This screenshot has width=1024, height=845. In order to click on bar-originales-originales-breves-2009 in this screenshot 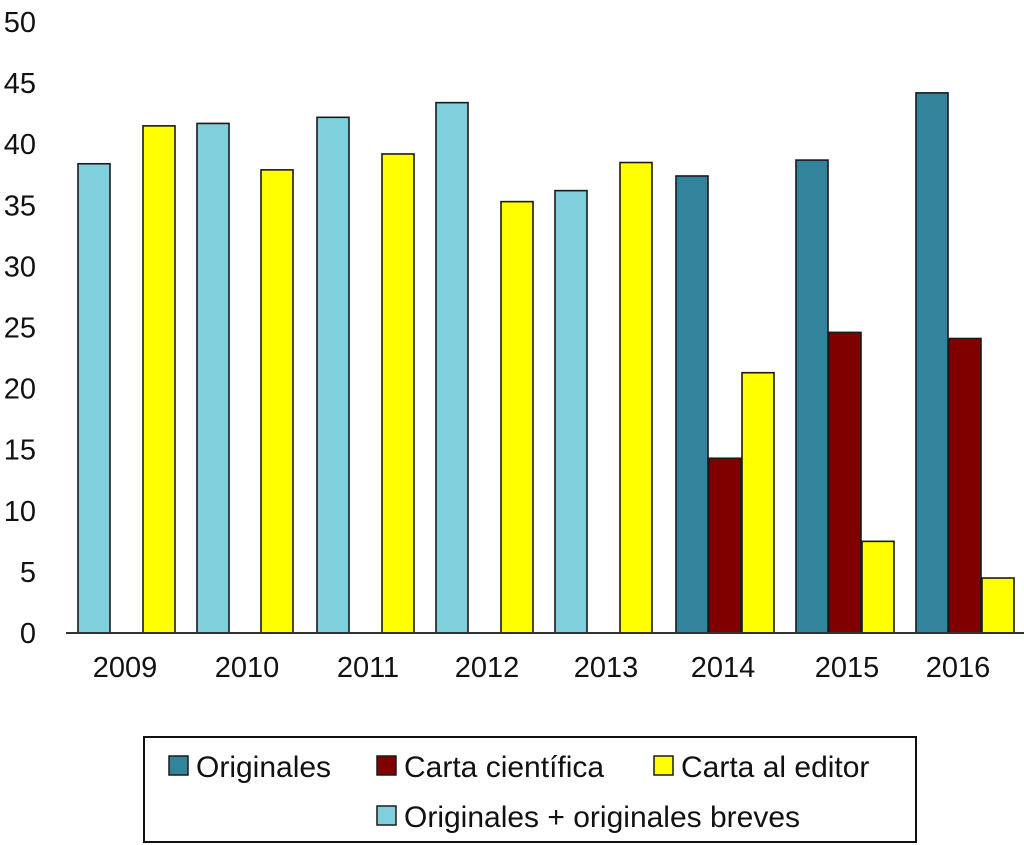, I will do `click(94, 398)`.